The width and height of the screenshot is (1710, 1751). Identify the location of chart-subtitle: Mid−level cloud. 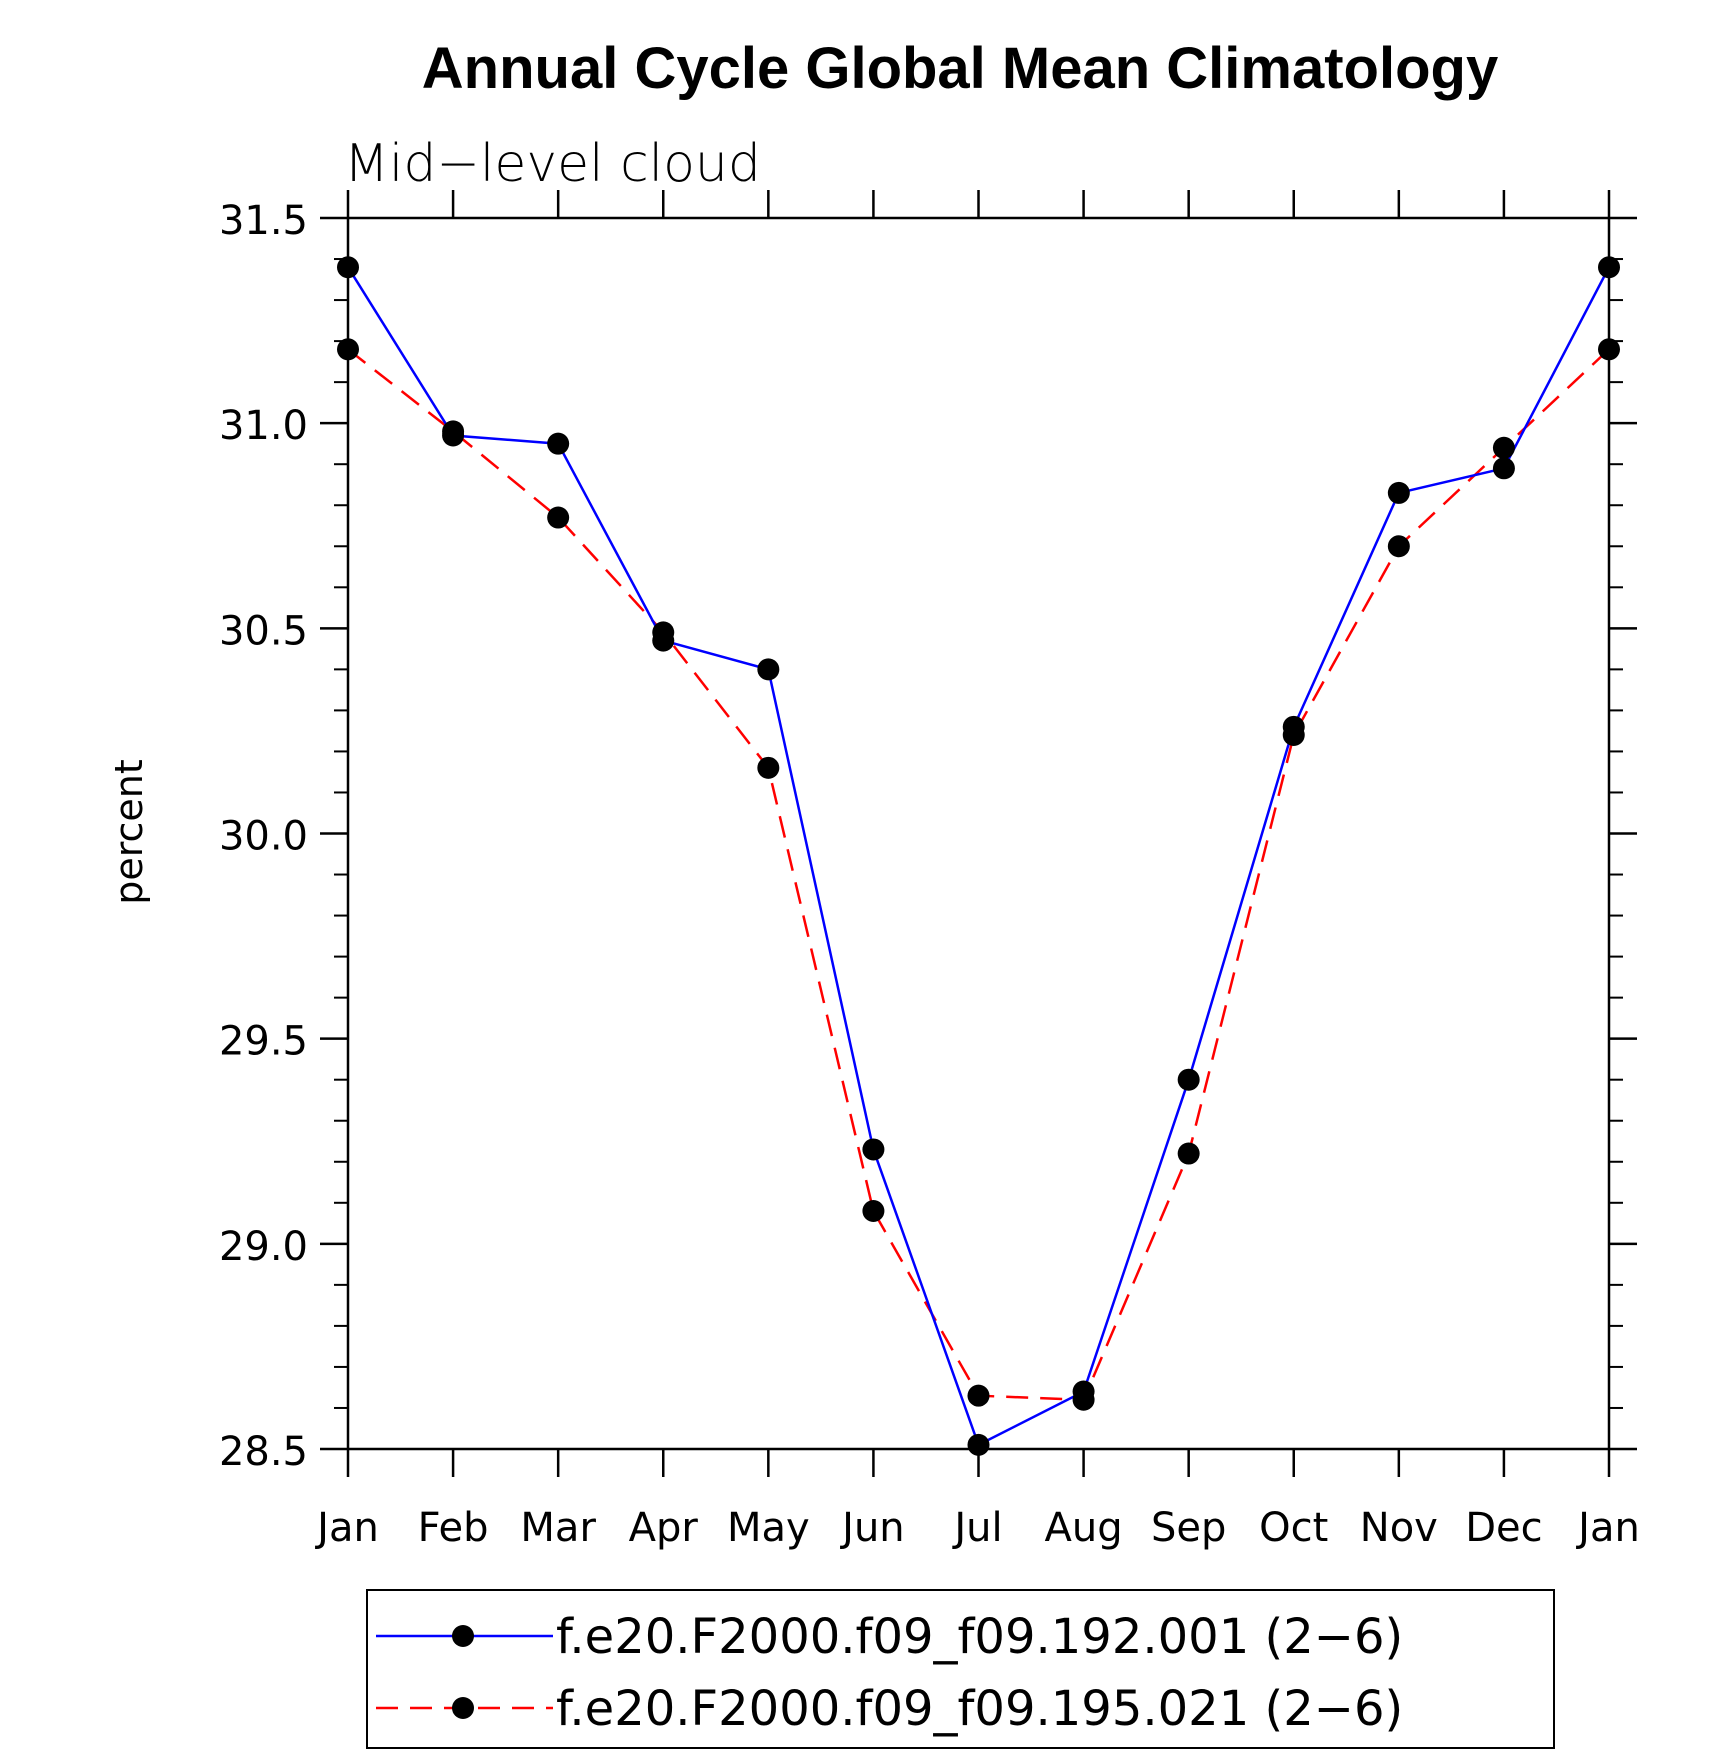
(552, 164).